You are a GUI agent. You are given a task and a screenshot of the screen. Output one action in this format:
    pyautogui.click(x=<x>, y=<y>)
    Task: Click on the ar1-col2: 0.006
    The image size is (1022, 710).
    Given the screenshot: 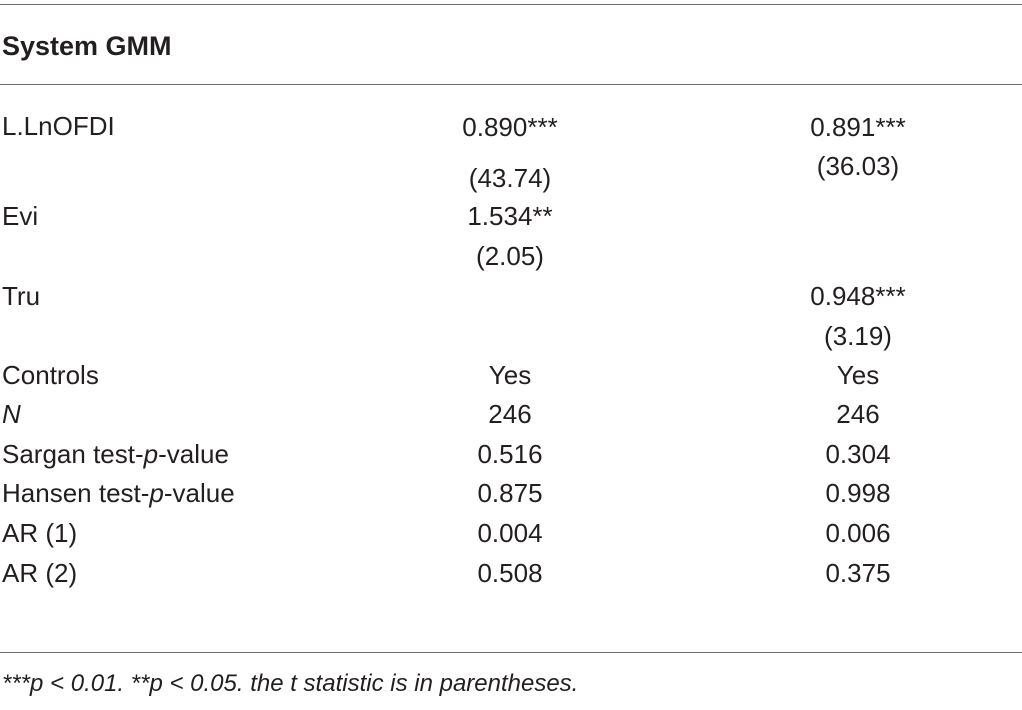 What is the action you would take?
    pyautogui.click(x=858, y=533)
    